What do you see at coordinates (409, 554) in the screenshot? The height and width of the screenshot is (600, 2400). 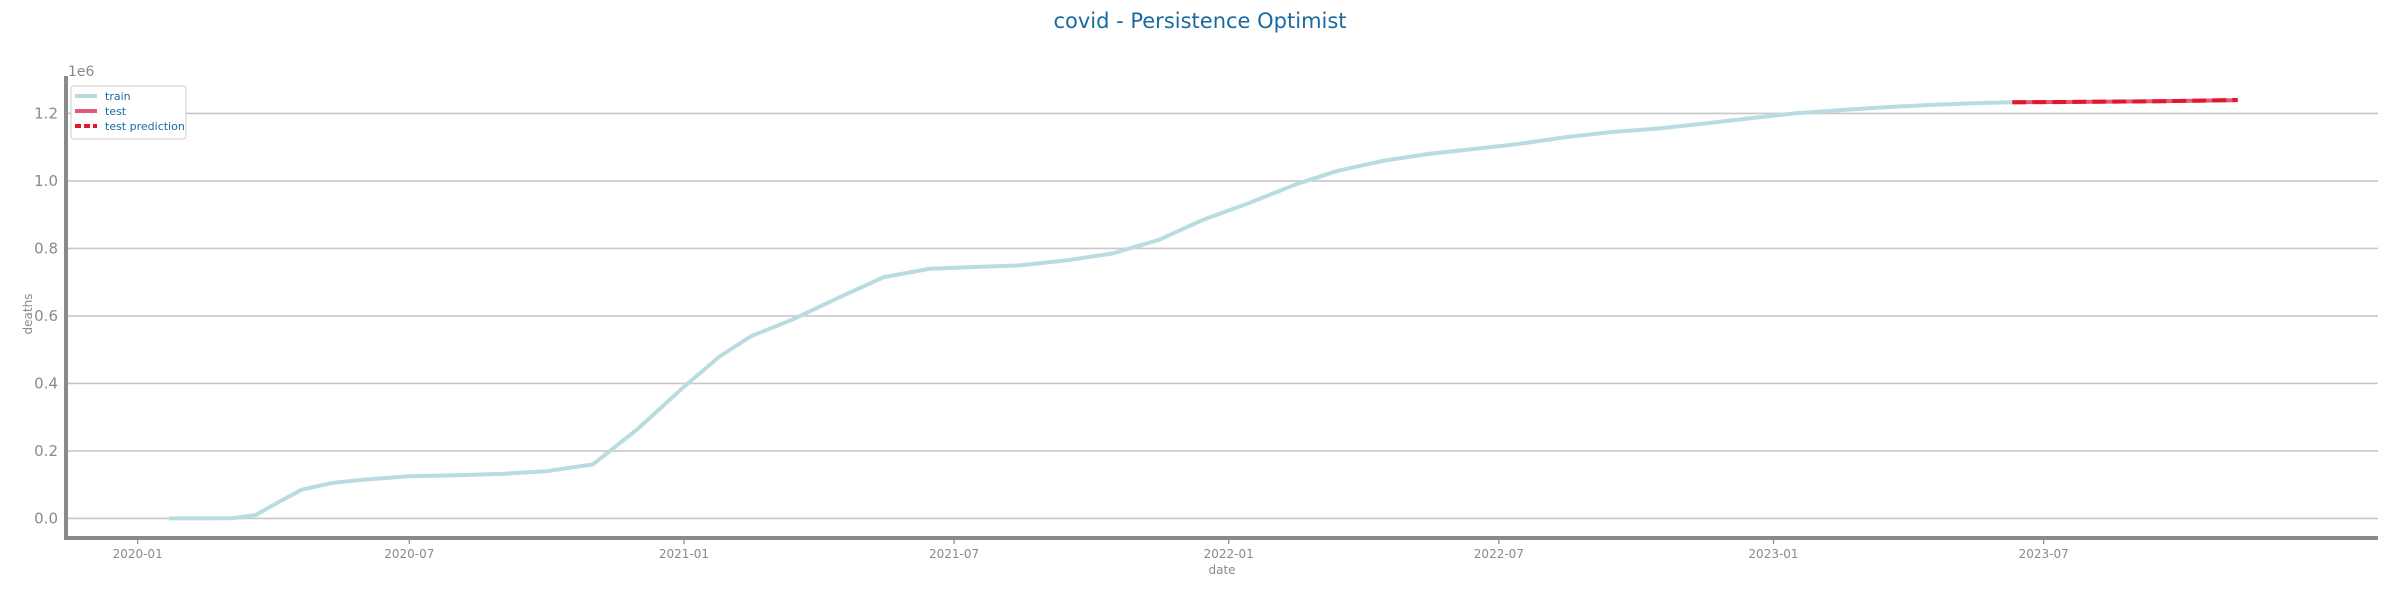 I see `x-tick-label: 2020-07` at bounding box center [409, 554].